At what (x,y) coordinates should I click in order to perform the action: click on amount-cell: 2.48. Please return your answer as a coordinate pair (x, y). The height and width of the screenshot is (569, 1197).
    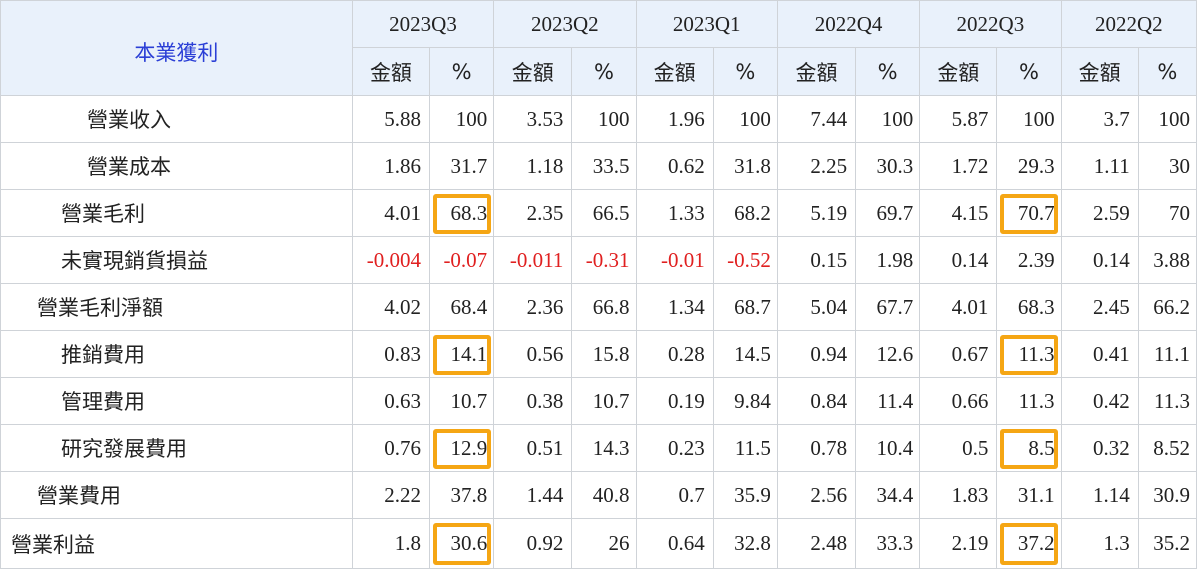
    Looking at the image, I should click on (816, 543).